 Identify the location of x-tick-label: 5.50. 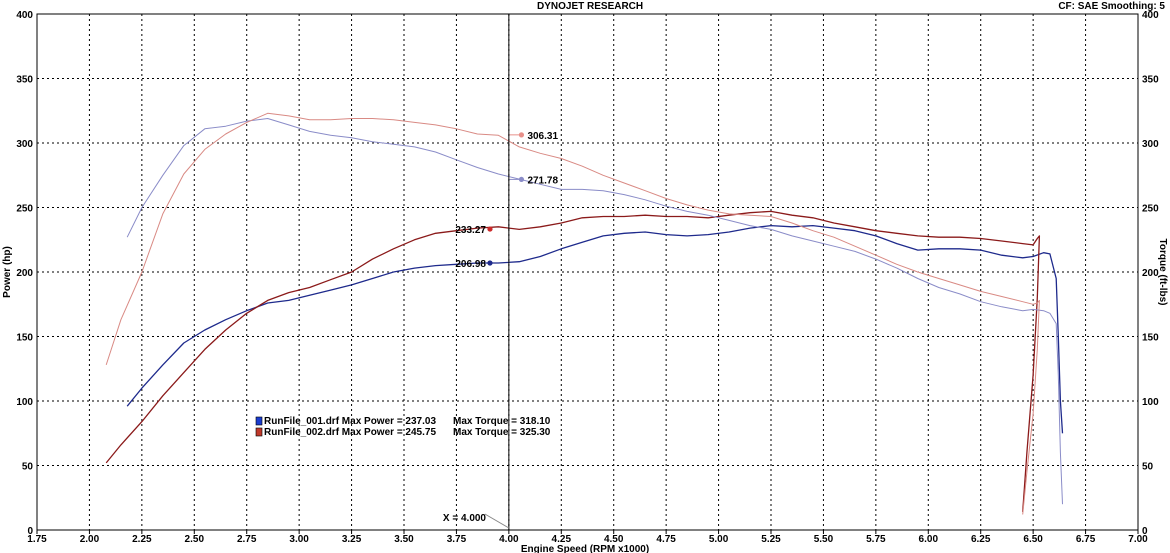
(824, 539).